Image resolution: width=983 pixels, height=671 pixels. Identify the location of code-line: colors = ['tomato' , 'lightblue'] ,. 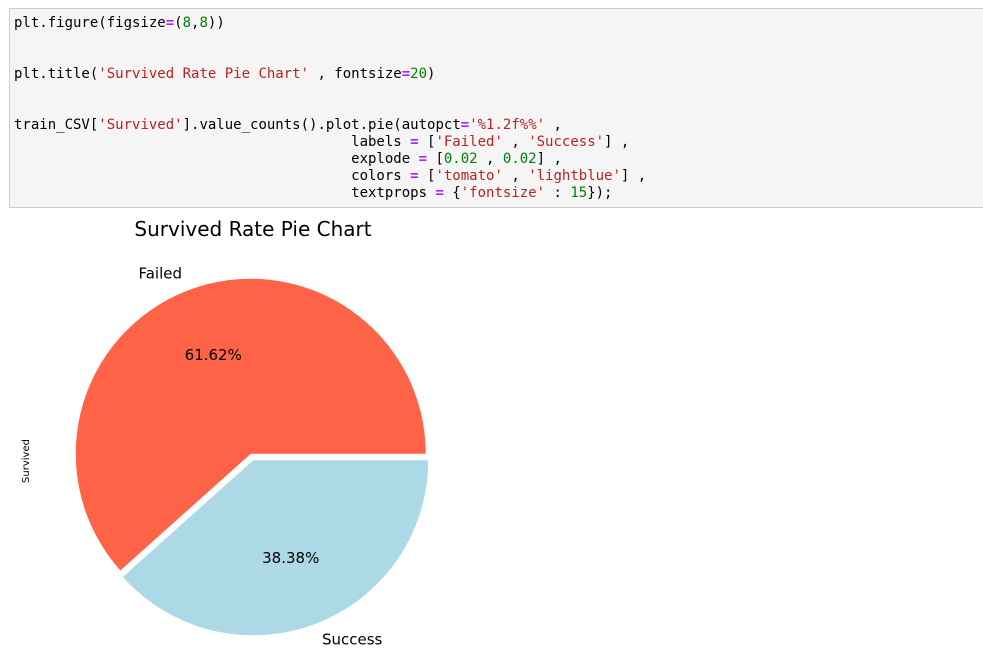
(330, 176).